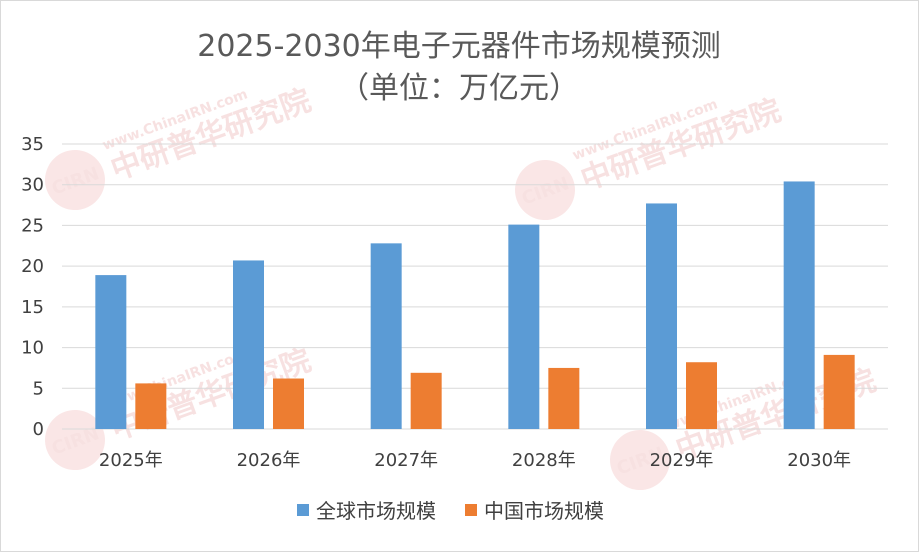  I want to click on x-tick-label: 2030年, so click(819, 460).